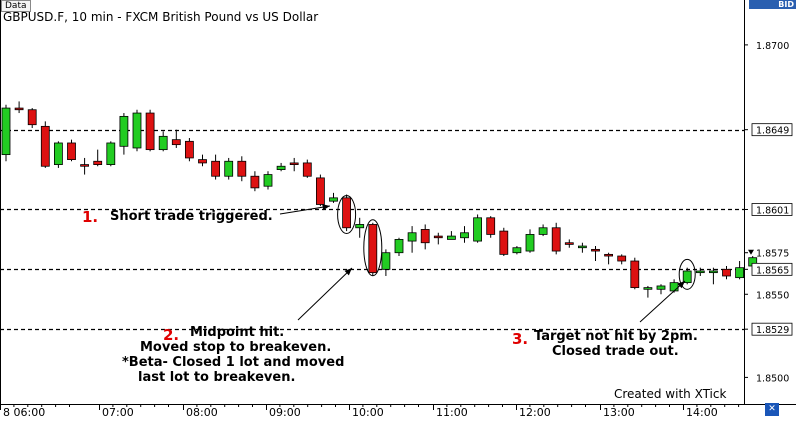 This screenshot has height=422, width=796. Describe the element at coordinates (772, 295) in the screenshot. I see `svg-text: 1.8550` at that location.